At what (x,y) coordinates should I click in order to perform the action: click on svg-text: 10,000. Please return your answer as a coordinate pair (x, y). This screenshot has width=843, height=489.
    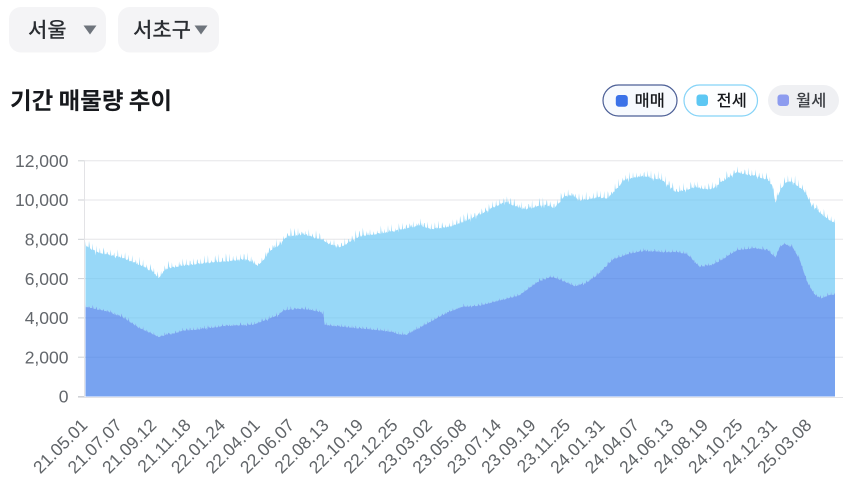
    Looking at the image, I should click on (42, 200).